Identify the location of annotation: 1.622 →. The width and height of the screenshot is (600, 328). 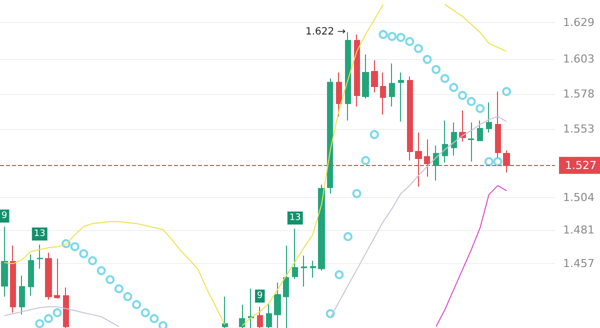
(325, 32).